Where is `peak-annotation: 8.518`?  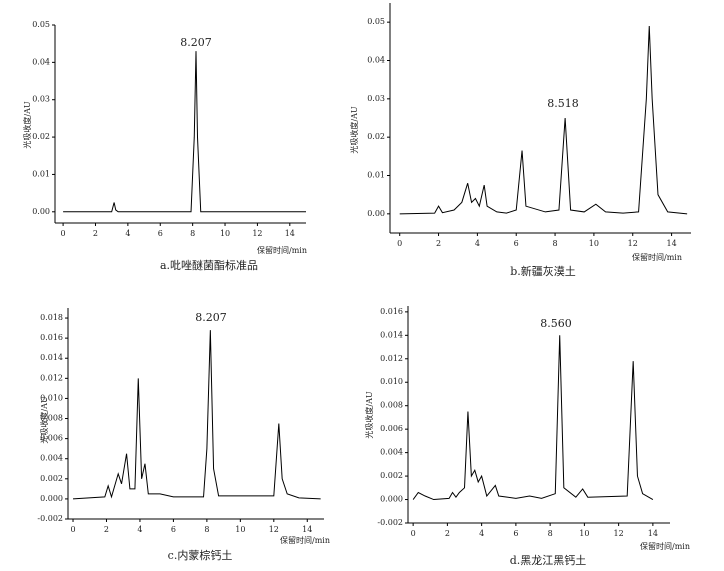
peak-annotation: 8.518 is located at coordinates (563, 103).